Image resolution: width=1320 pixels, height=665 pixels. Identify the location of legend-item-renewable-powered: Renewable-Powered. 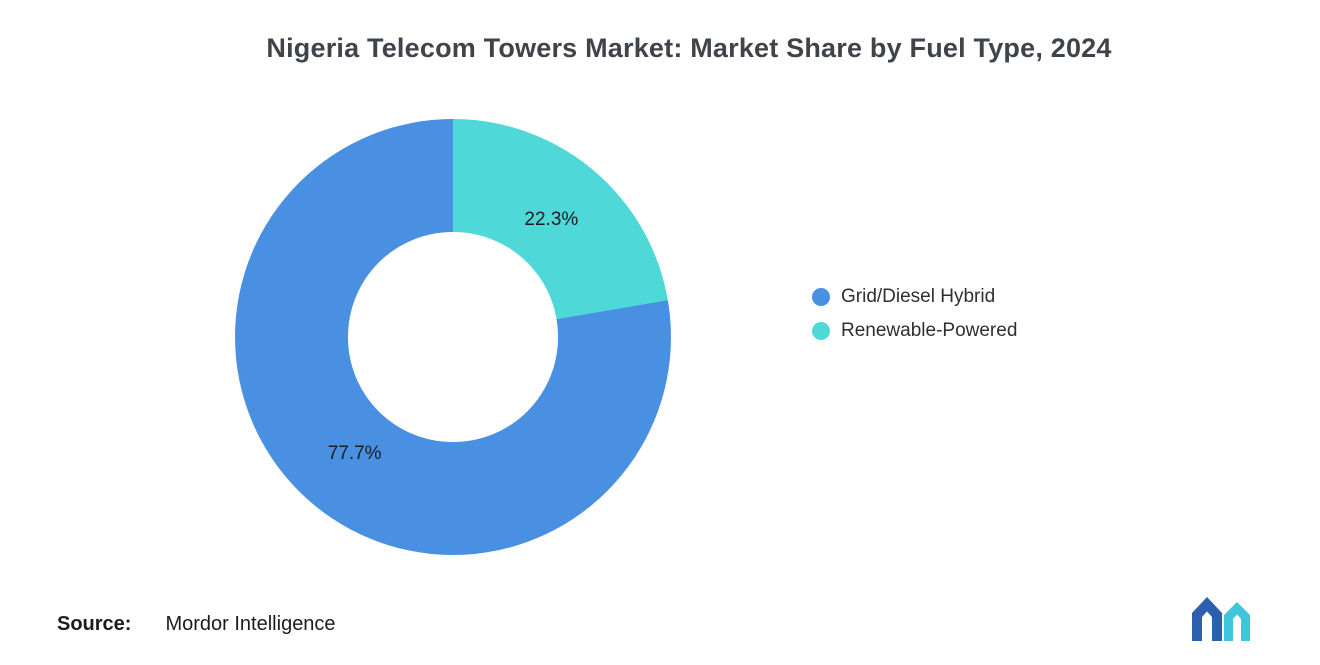
(914, 331).